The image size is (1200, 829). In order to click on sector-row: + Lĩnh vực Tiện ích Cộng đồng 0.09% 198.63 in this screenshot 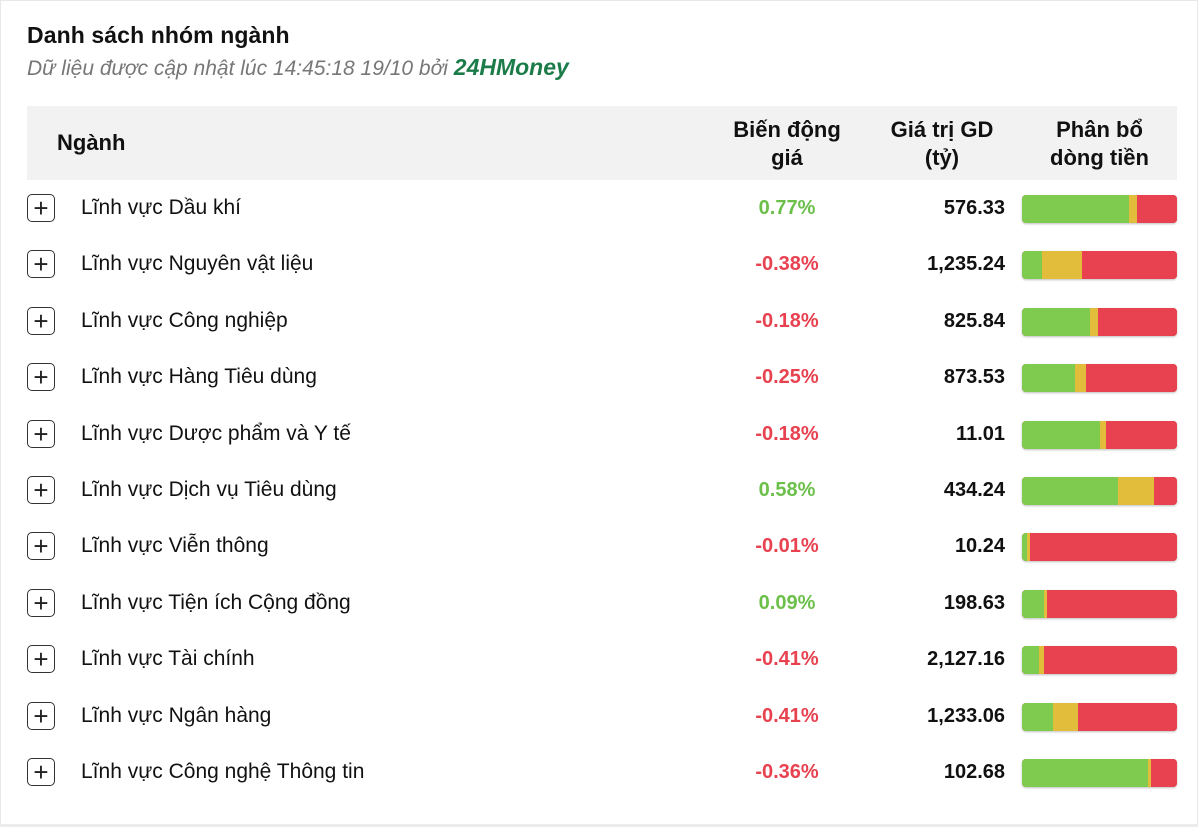, I will do `click(602, 604)`.